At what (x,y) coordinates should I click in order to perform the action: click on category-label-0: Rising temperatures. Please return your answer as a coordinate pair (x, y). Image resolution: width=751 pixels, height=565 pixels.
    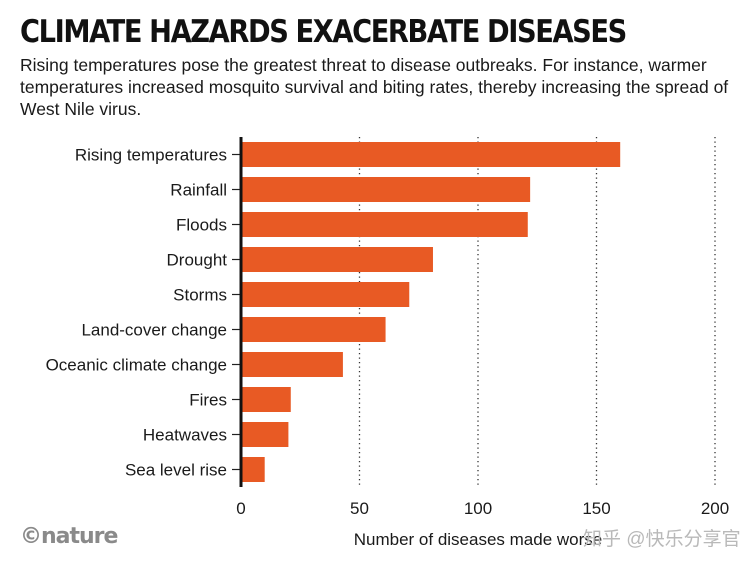
    Looking at the image, I should click on (151, 155).